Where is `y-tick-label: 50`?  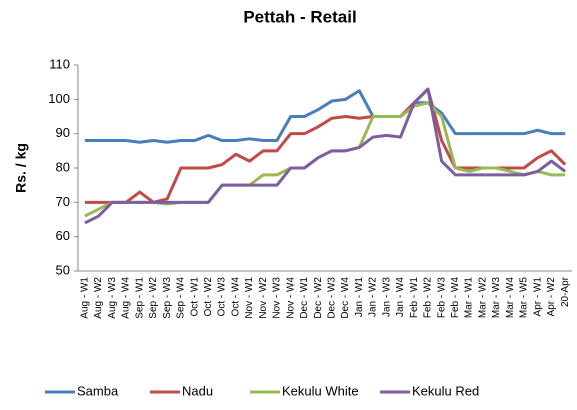
y-tick-label: 50 is located at coordinates (63, 269).